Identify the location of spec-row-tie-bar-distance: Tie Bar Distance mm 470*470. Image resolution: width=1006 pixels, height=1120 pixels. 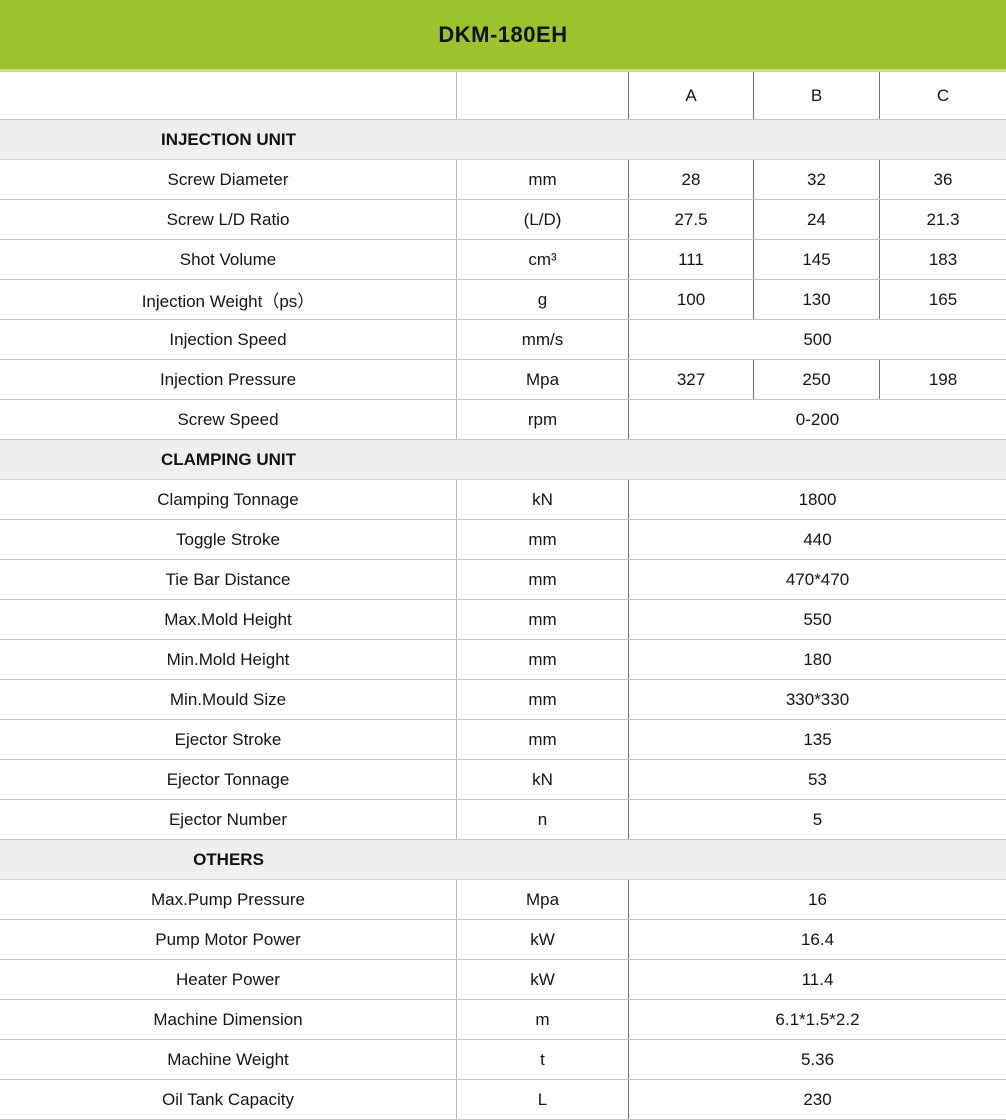
(503, 580).